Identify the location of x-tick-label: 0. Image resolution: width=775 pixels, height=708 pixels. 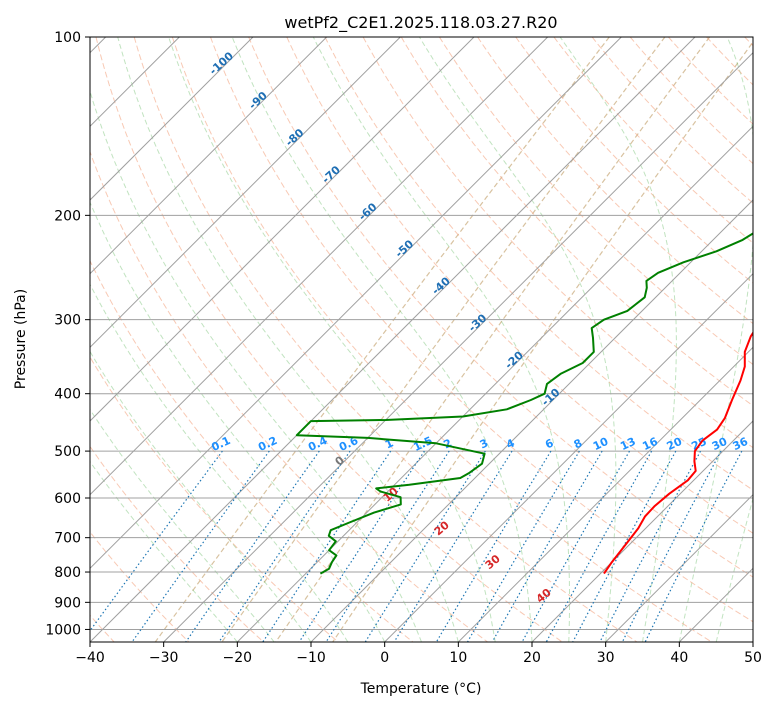
(384, 658).